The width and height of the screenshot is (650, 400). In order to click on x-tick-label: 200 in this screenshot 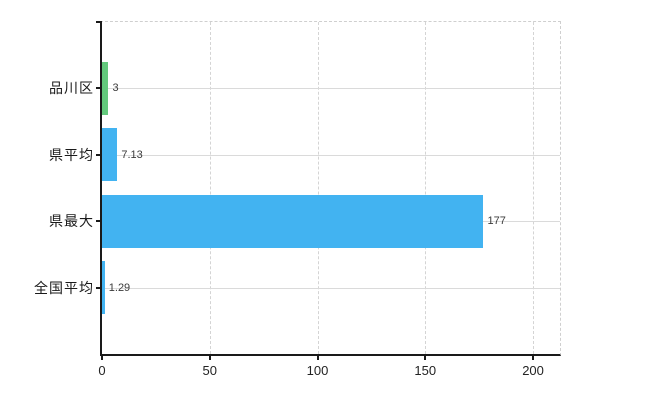, I will do `click(533, 370)`.